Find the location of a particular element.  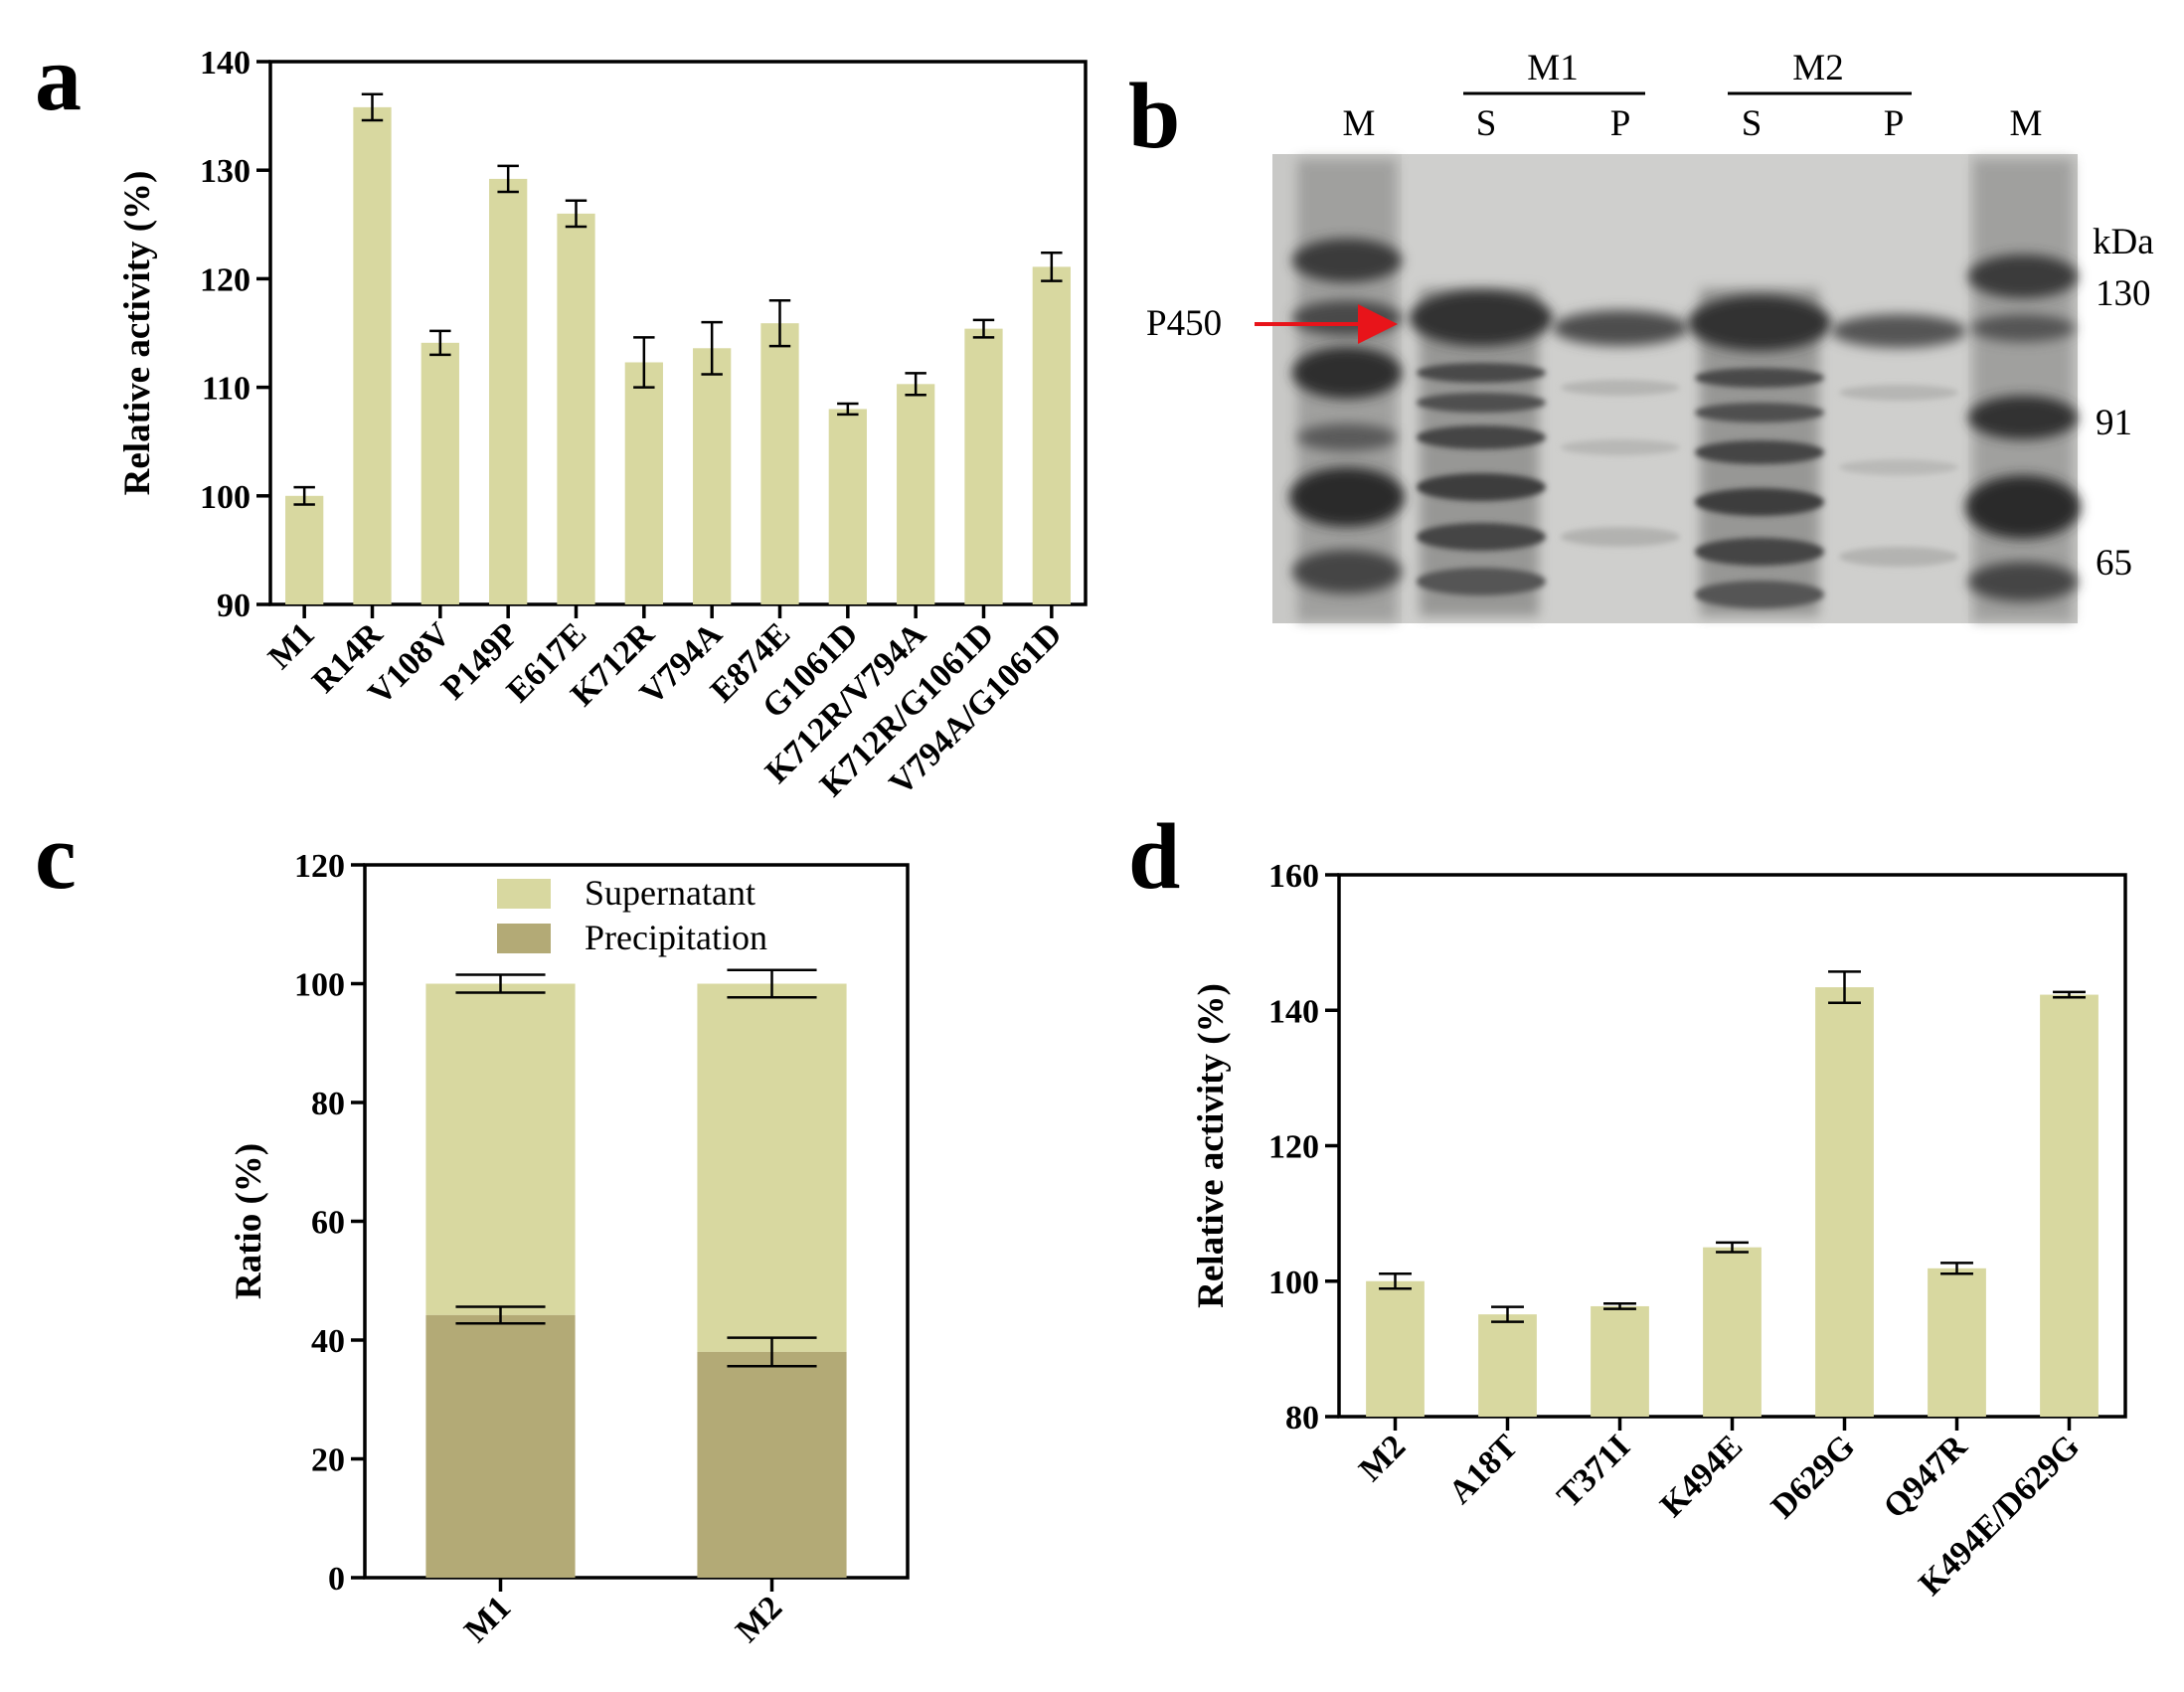

y-tick-label: 140 is located at coordinates (225, 63).